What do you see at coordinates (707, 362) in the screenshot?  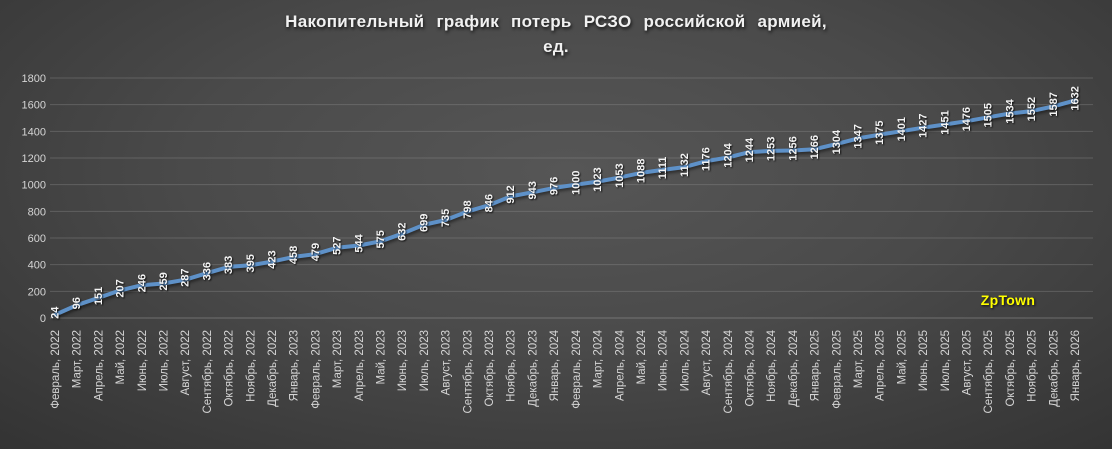 I see `x-axis-label: Август, 2024` at bounding box center [707, 362].